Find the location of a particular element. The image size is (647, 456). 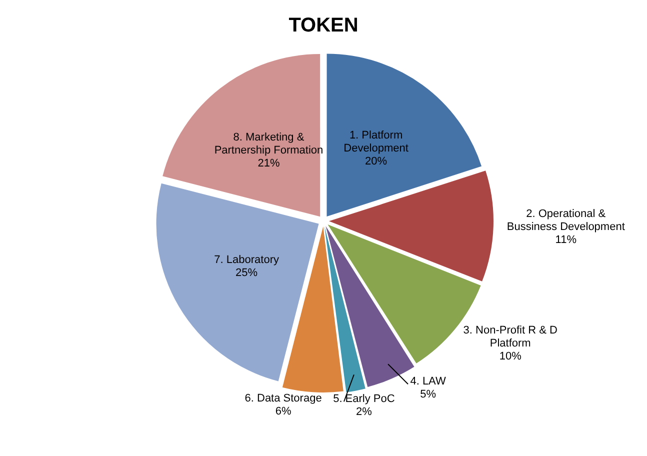

slice-label: 3. Non-Profit R & D Platform is located at coordinates (510, 337).